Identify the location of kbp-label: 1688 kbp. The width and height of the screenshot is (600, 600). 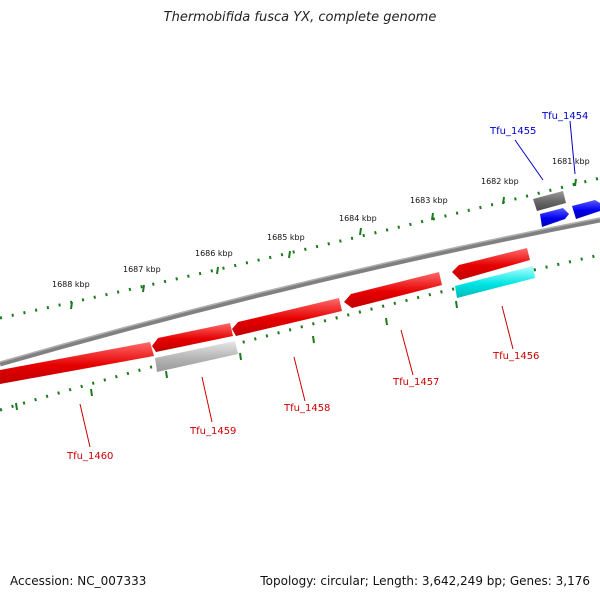
(71, 284).